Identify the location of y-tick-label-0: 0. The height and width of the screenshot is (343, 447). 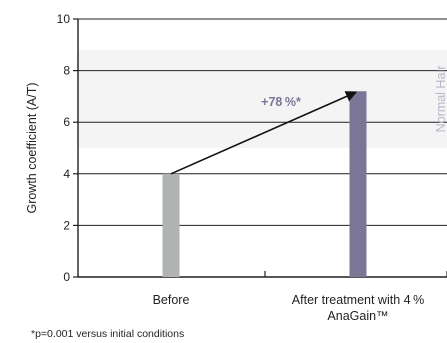
(66, 277).